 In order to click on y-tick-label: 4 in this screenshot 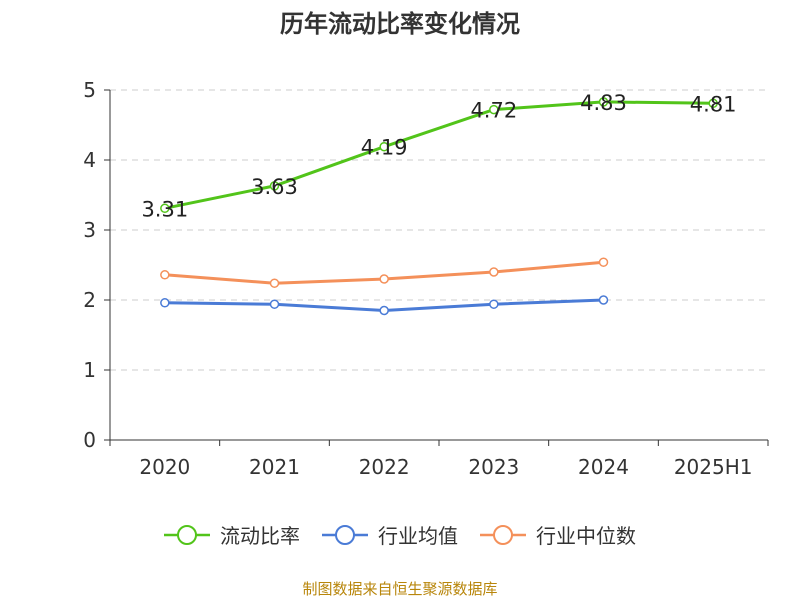, I will do `click(89, 160)`.